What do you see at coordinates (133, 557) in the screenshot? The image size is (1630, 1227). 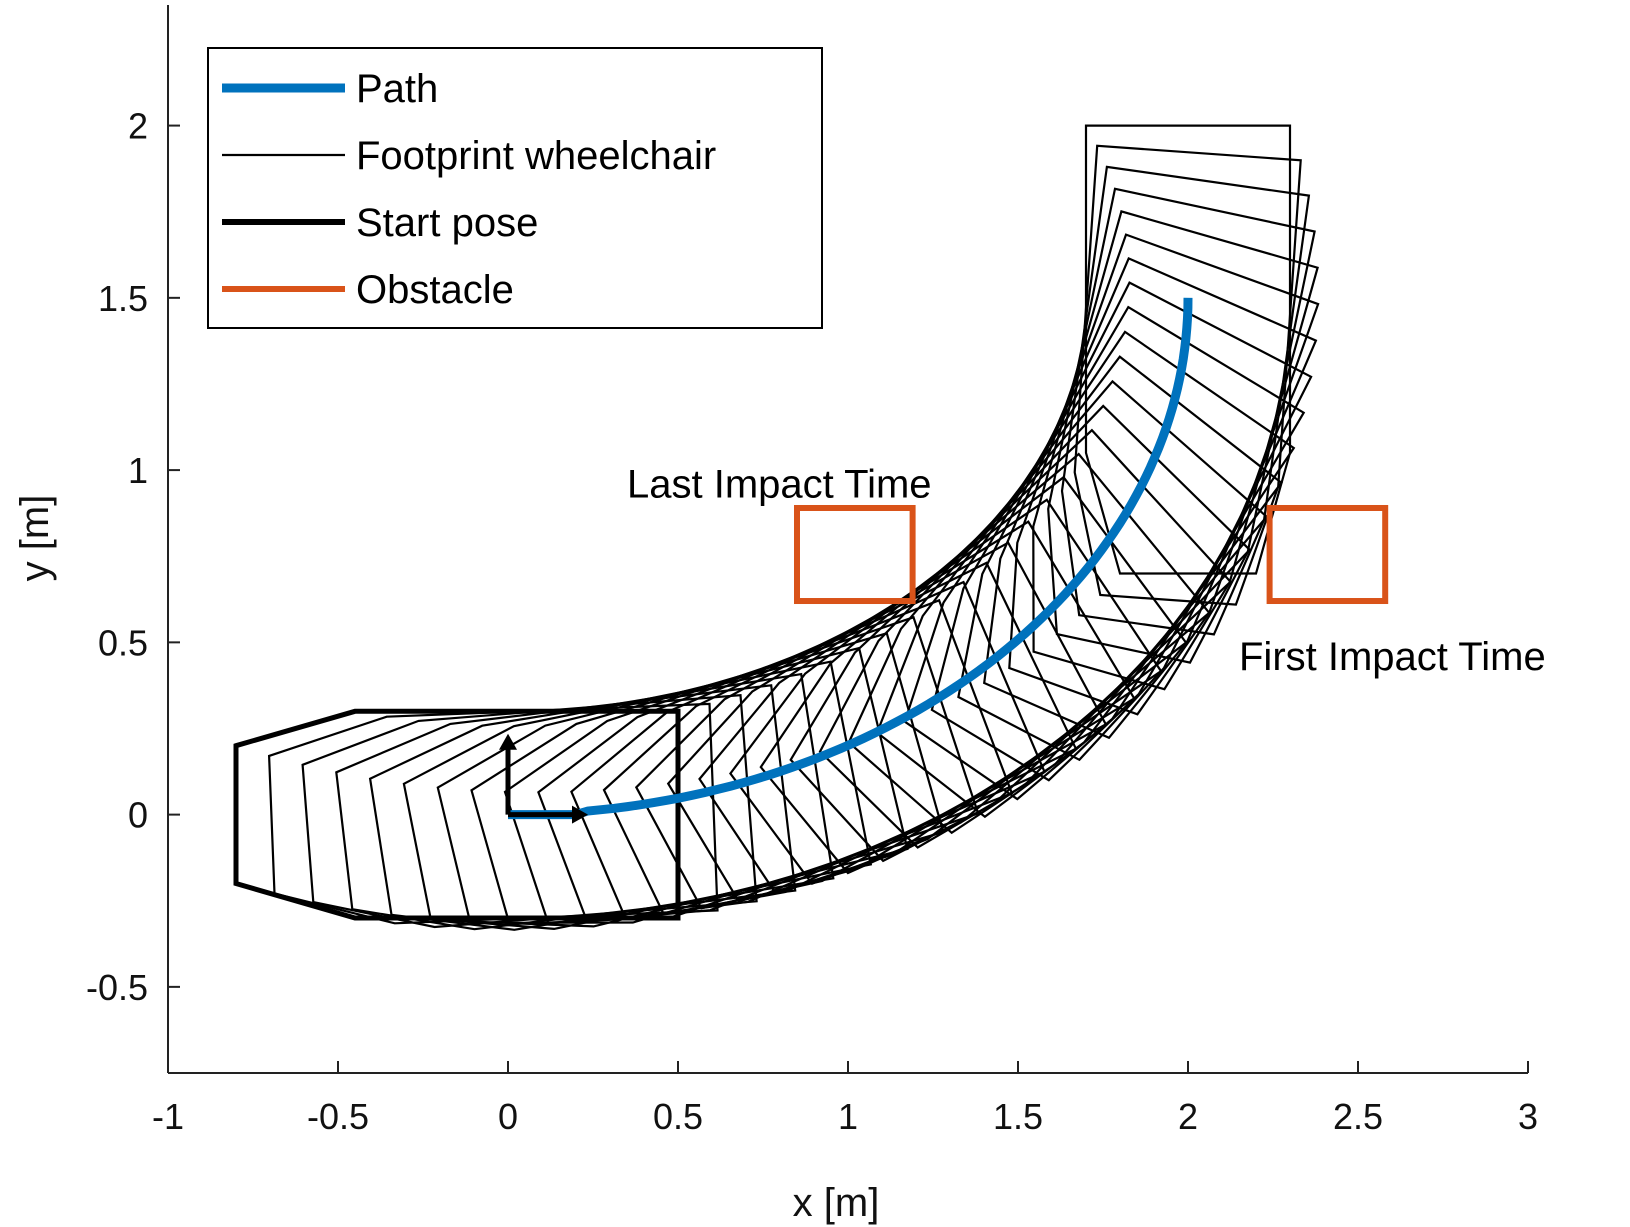 I see `y-ticks: -0.5 0 0.5 1 1.5 2` at bounding box center [133, 557].